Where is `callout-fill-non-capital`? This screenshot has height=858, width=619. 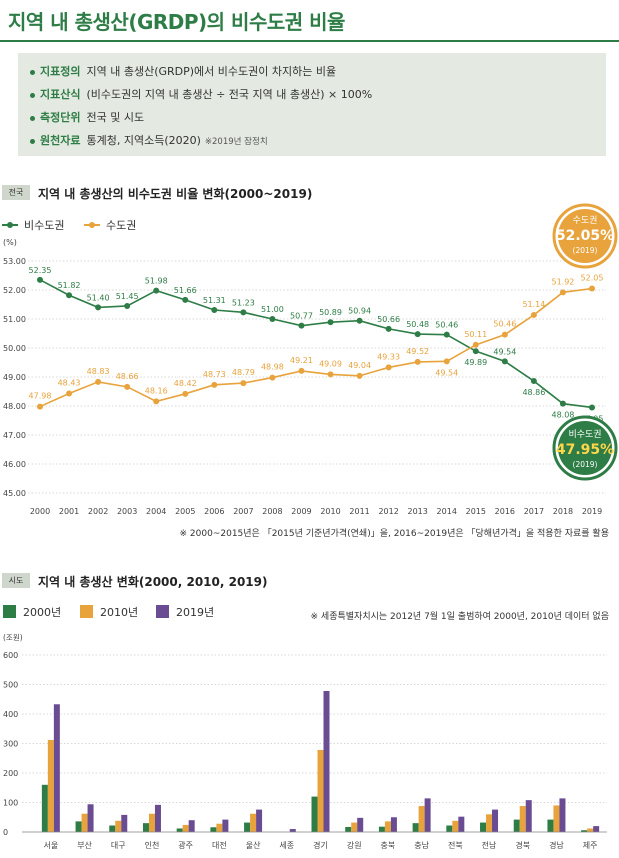
callout-fill-non-capital is located at coordinates (585, 448).